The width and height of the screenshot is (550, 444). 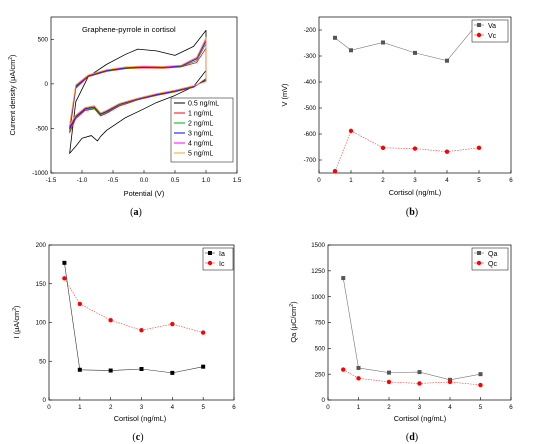 What do you see at coordinates (293, 321) in the screenshot?
I see `y-axis-label: Qa (μC/cm2)` at bounding box center [293, 321].